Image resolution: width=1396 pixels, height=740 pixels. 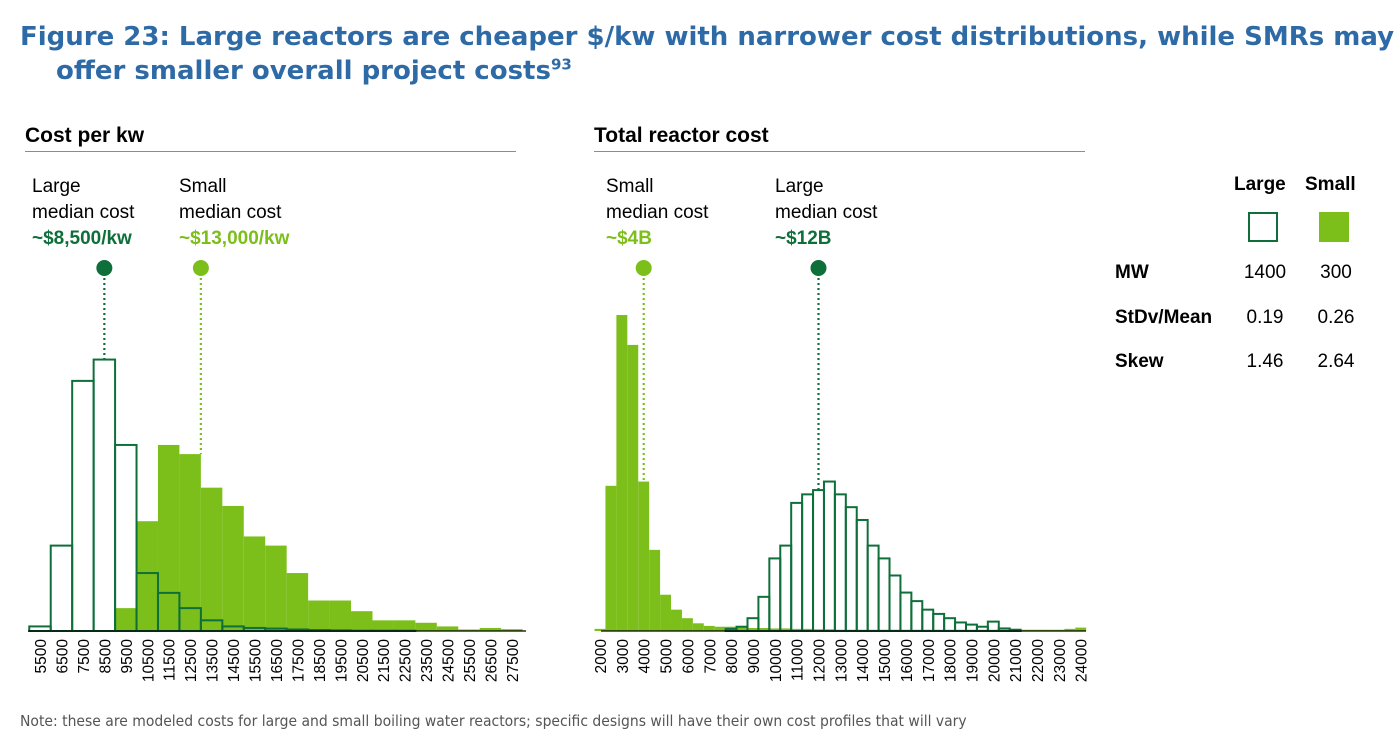 What do you see at coordinates (406, 660) in the screenshot?
I see `x-tick-label-22500: 22500` at bounding box center [406, 660].